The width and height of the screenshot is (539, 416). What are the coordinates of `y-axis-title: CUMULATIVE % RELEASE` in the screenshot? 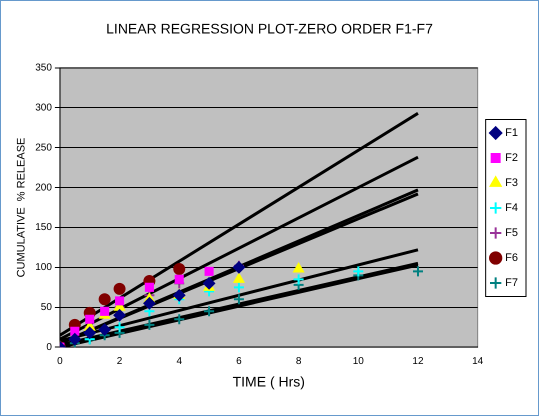 It's located at (22, 208).